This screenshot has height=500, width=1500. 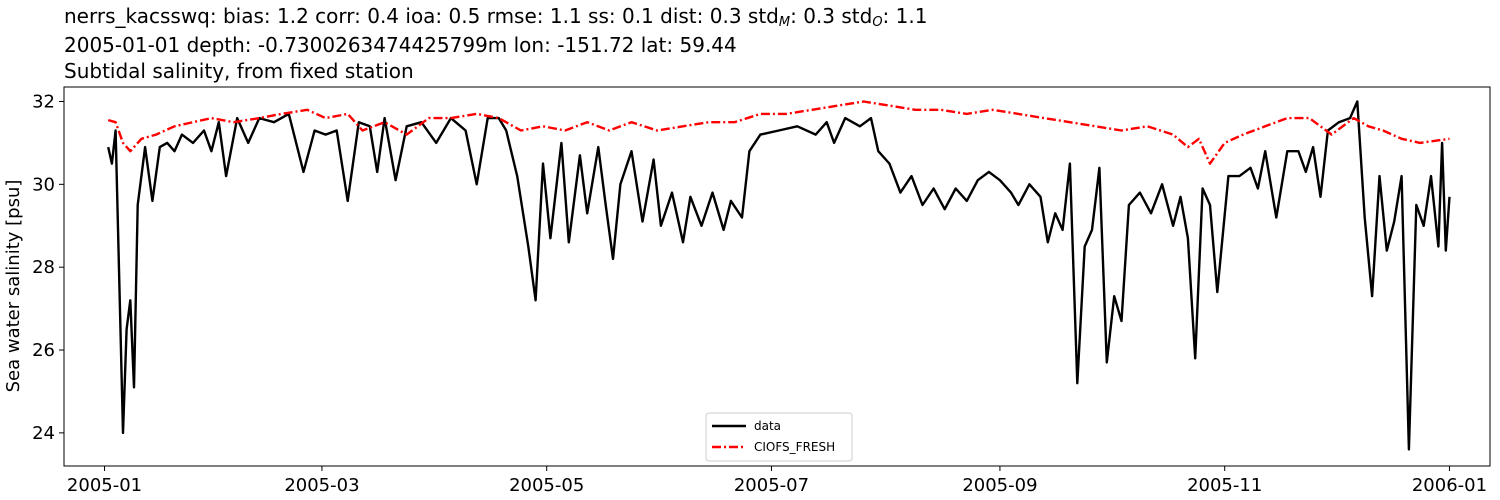 What do you see at coordinates (779, 437) in the screenshot?
I see `legend: data CIOFS_FRESH` at bounding box center [779, 437].